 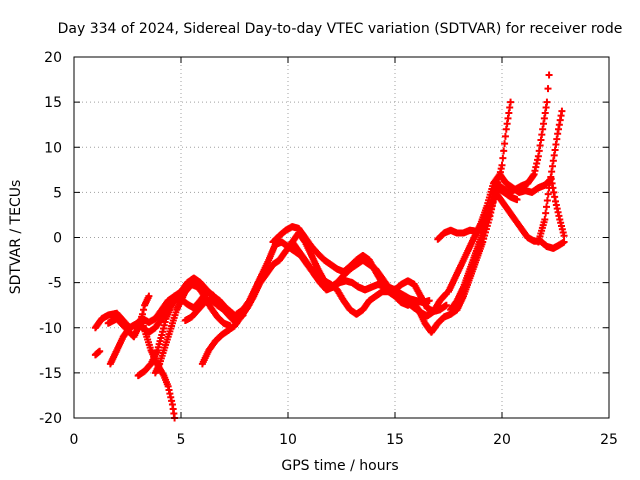 What do you see at coordinates (53, 148) in the screenshot?
I see `y-tick-label: 10` at bounding box center [53, 148].